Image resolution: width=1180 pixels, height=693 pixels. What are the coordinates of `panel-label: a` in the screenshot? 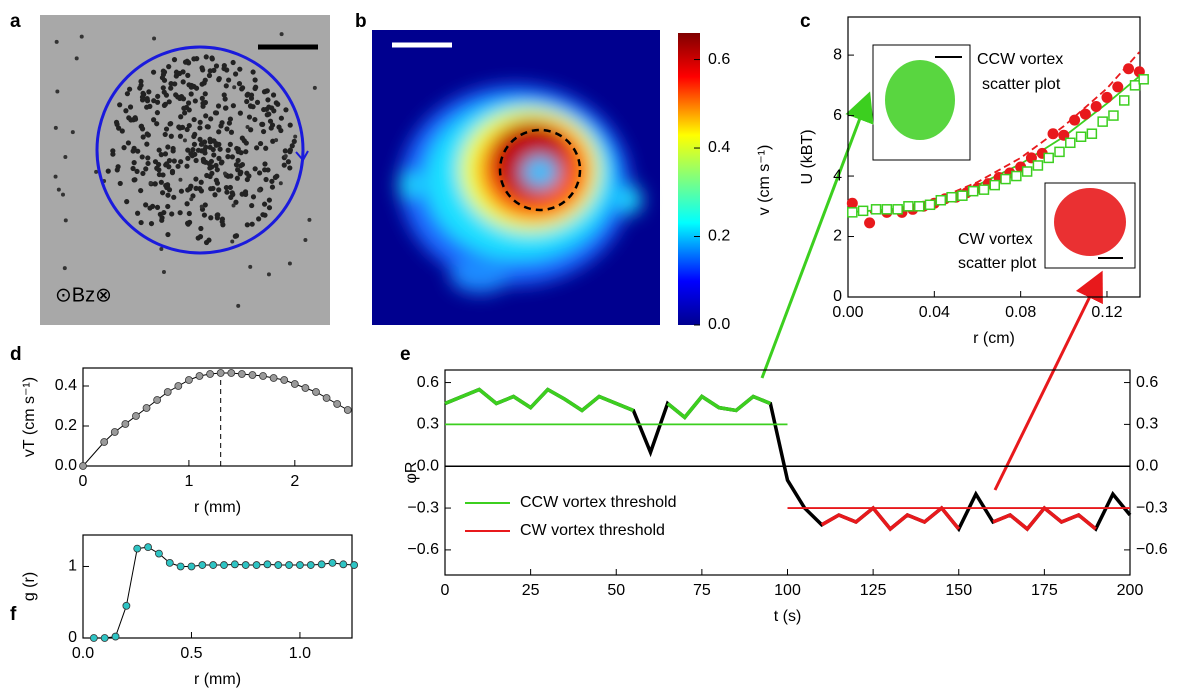 It's located at (15, 21).